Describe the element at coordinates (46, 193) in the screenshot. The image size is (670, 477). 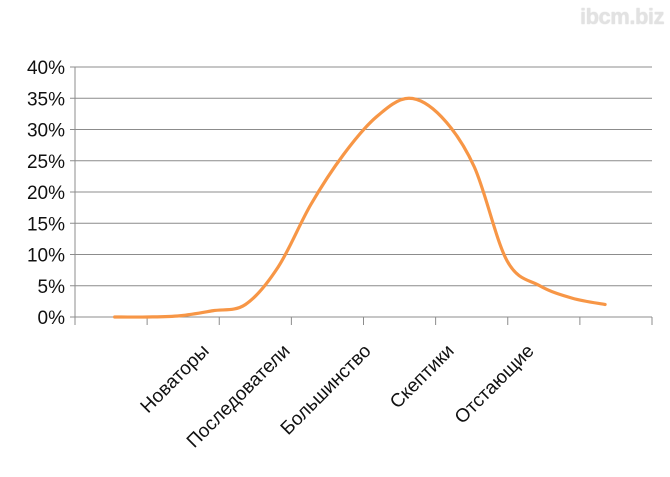
I see `y-tick-label: 20%` at that location.